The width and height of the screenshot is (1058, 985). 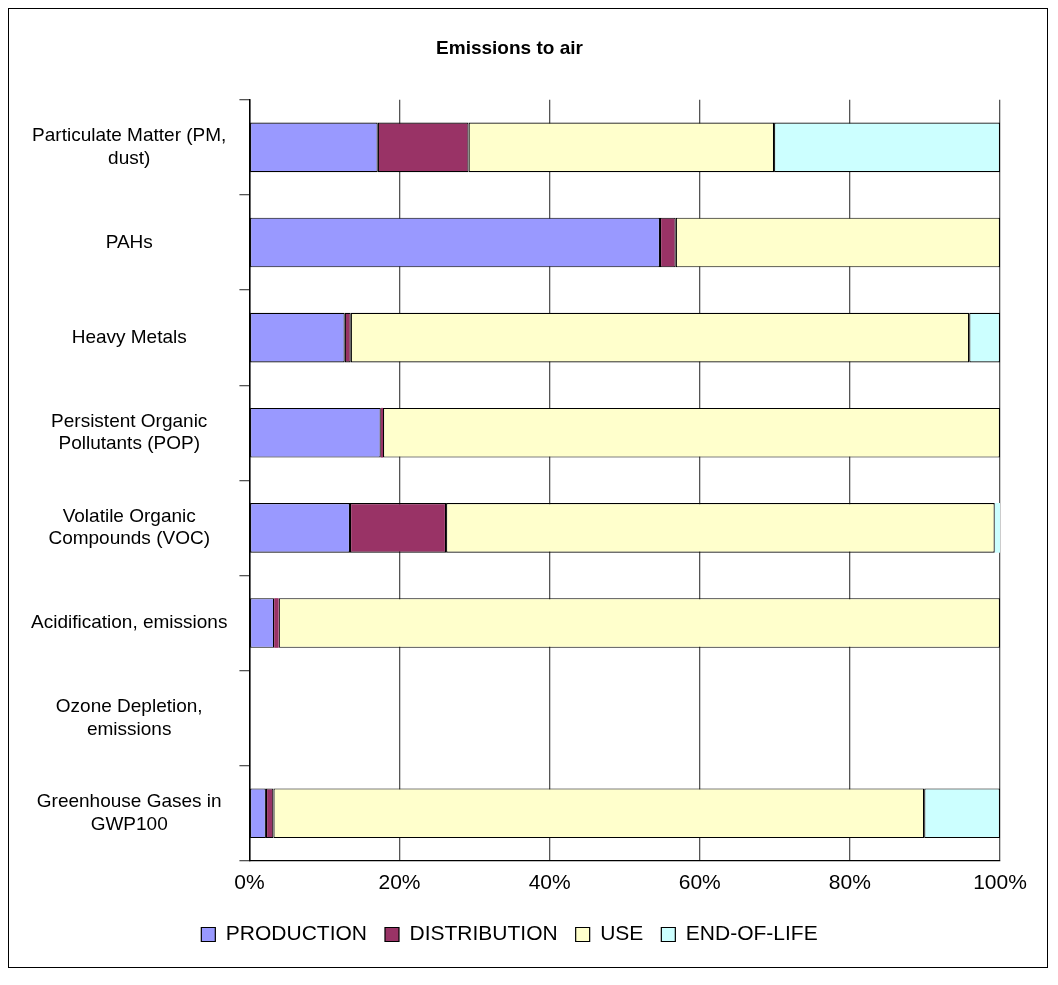 What do you see at coordinates (699, 882) in the screenshot?
I see `x-tick-label: 60%` at bounding box center [699, 882].